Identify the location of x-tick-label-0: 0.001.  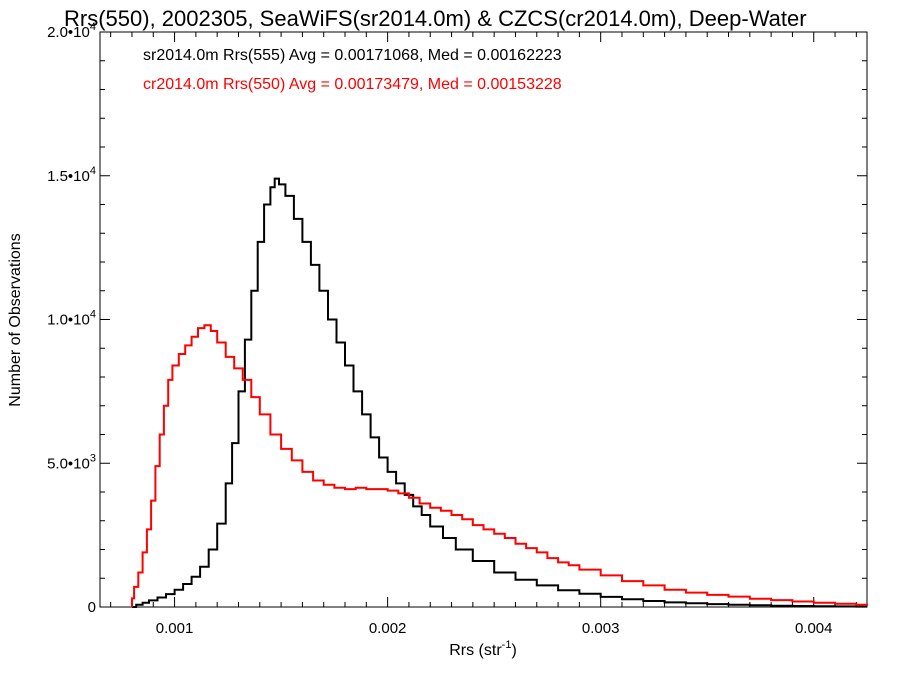
(175, 628).